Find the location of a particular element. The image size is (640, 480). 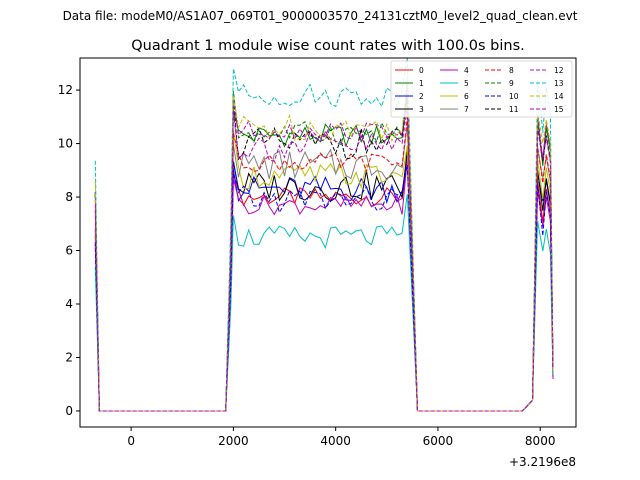

legend-label-12: 12 is located at coordinates (559, 70).